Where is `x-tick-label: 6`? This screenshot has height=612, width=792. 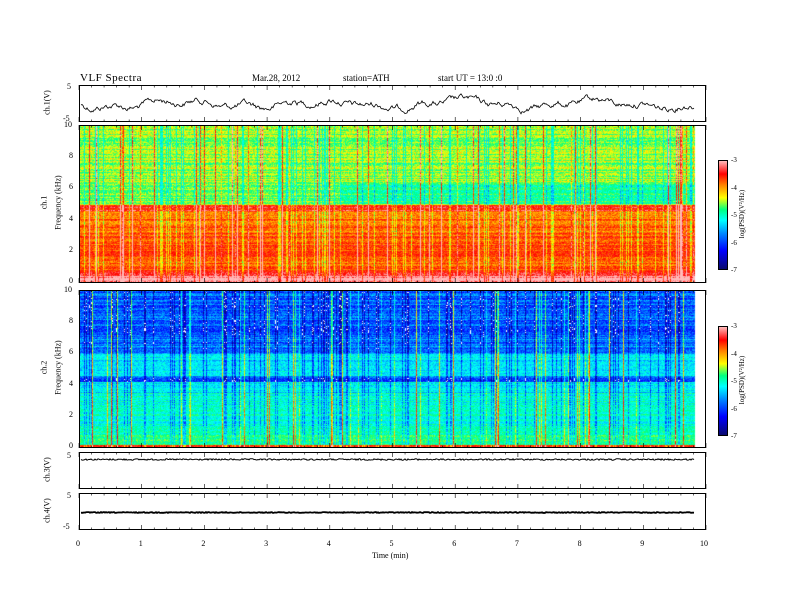 x-tick-label: 6 is located at coordinates (454, 543).